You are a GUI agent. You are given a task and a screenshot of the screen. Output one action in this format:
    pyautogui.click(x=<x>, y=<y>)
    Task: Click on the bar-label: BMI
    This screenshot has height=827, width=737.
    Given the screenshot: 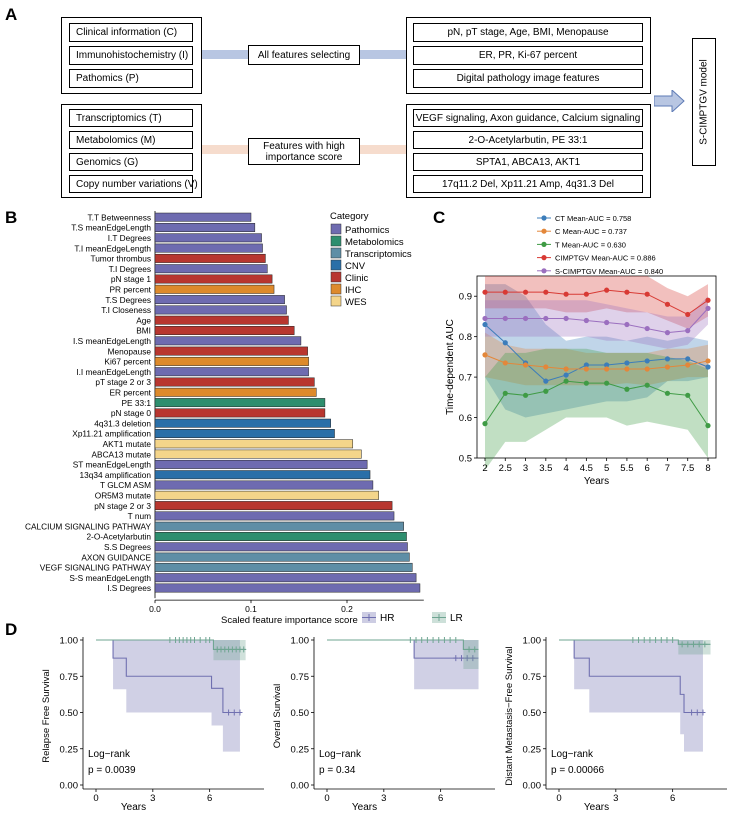 What is the action you would take?
    pyautogui.click(x=143, y=331)
    